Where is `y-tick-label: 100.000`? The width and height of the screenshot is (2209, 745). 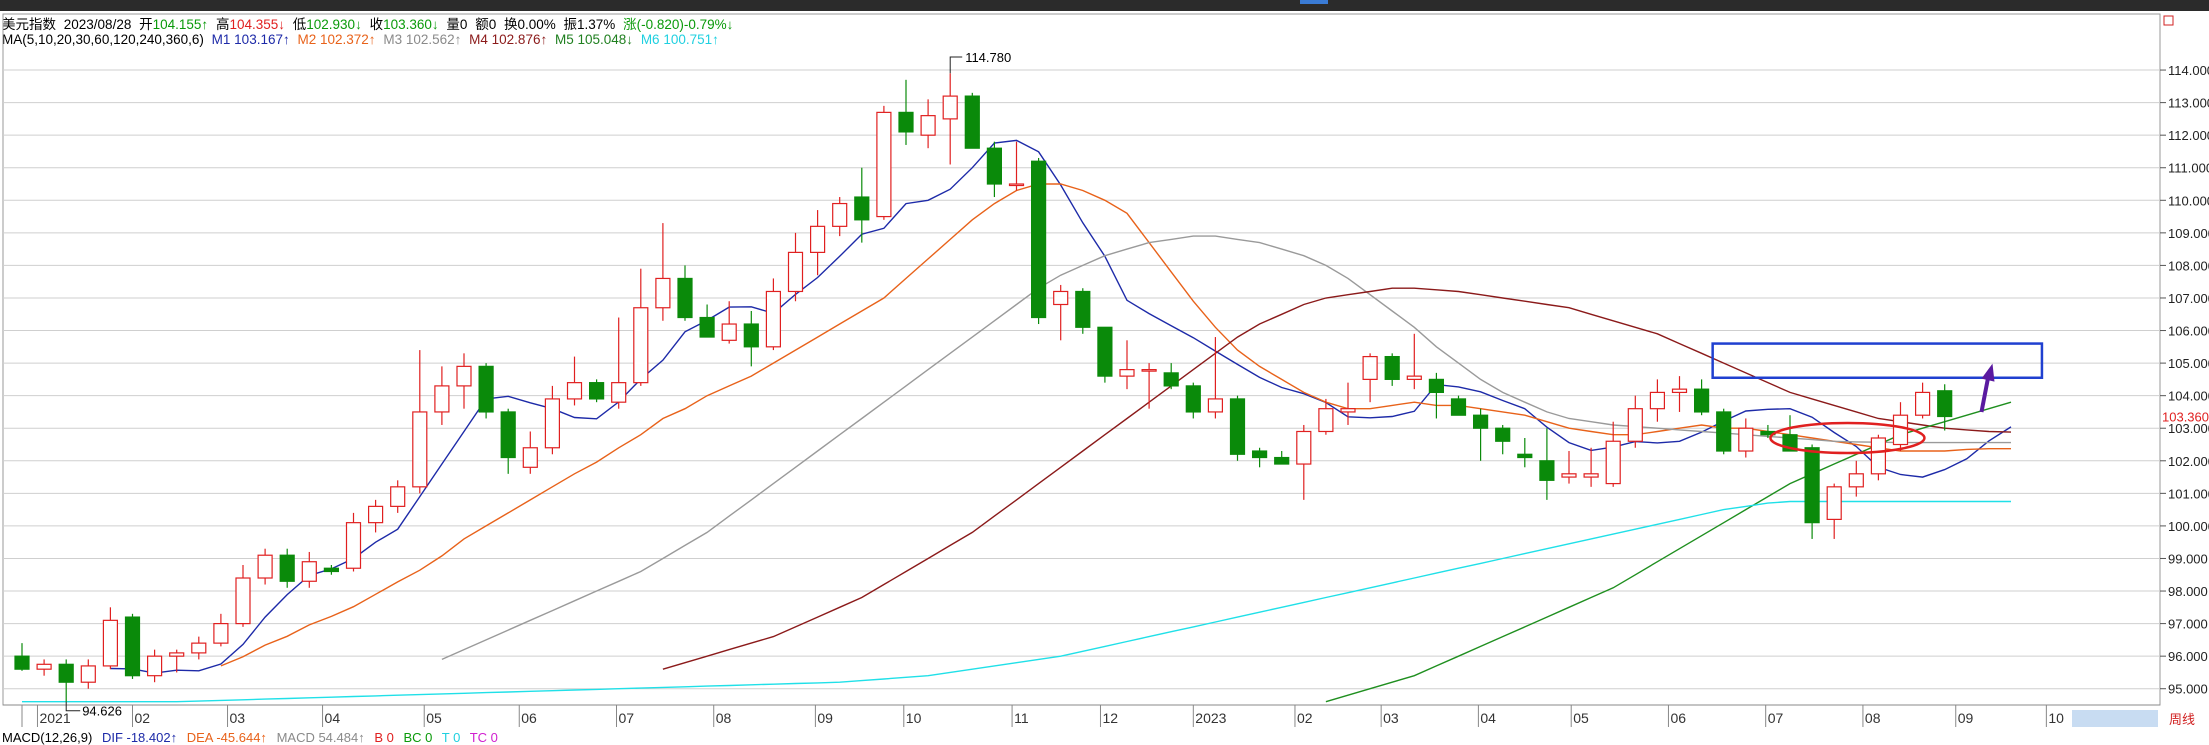
y-tick-label: 100.000 is located at coordinates (2188, 526).